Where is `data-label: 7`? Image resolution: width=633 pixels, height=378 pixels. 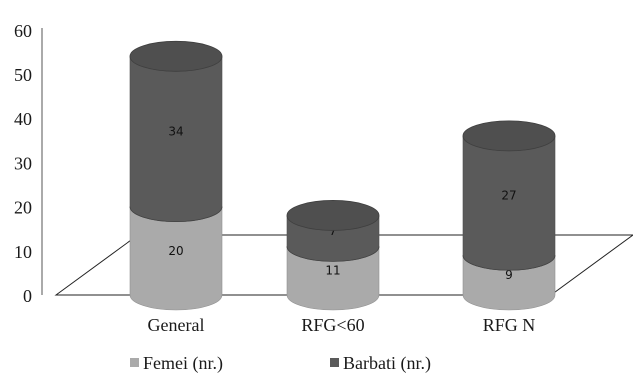
data-label: 7 is located at coordinates (333, 231).